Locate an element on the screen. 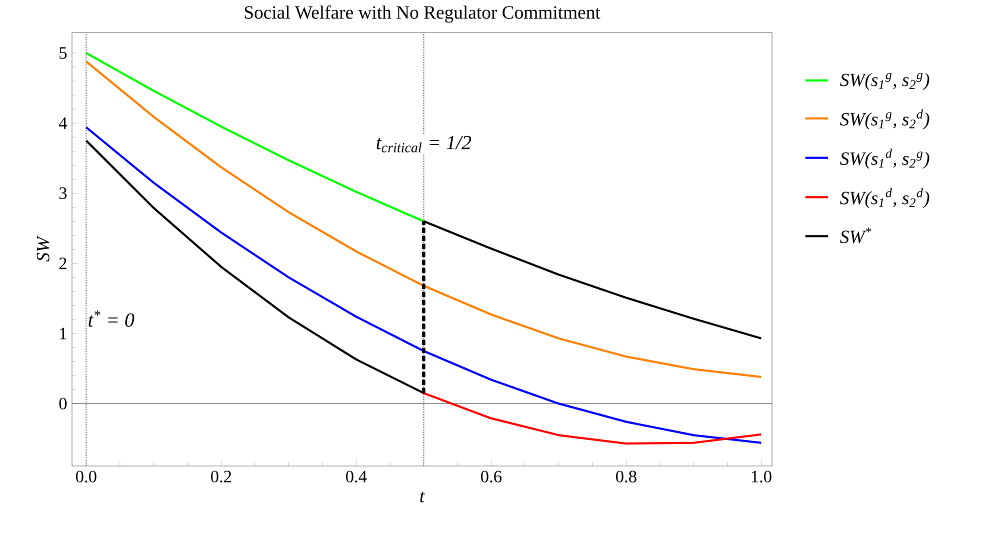 The image size is (987, 546). chart-title: Social Welfare with No Regulator Commitment is located at coordinates (422, 14).